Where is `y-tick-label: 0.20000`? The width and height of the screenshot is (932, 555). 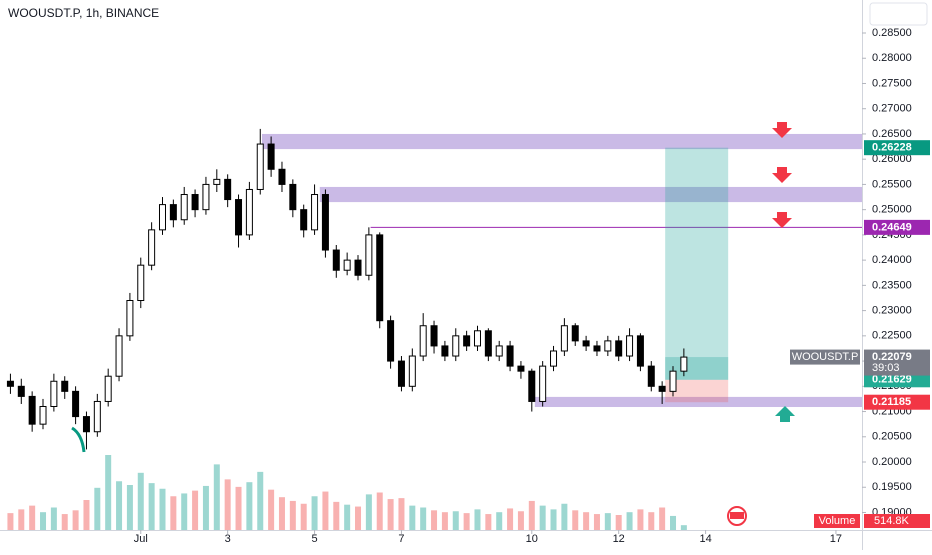
y-tick-label: 0.20000 is located at coordinates (892, 462).